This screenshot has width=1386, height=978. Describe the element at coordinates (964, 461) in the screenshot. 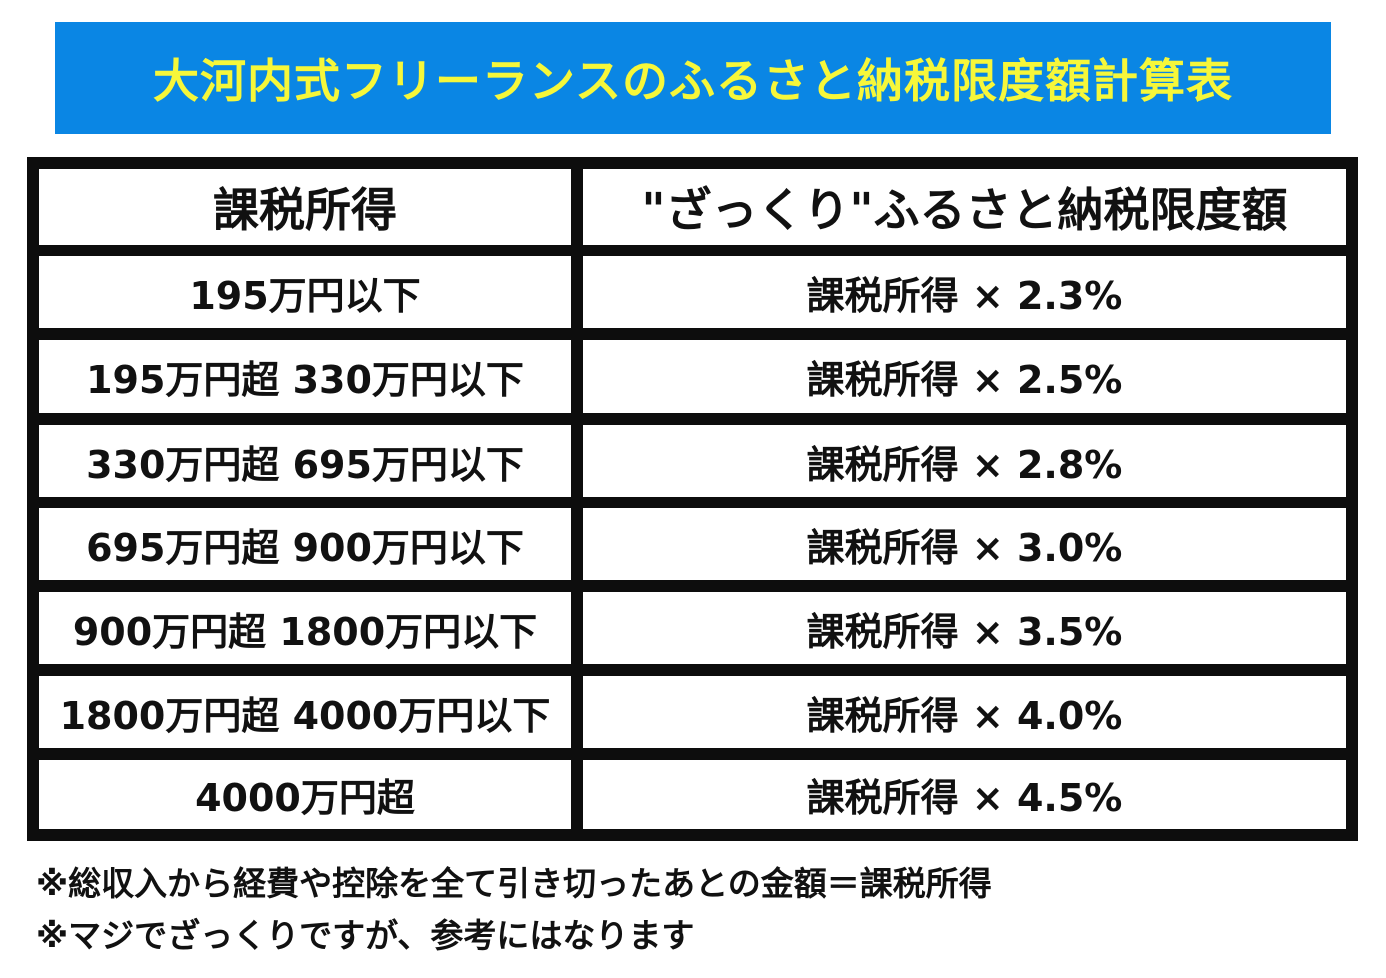

I see `limit-formula-cell: 課税所得 × 2.8%` at that location.